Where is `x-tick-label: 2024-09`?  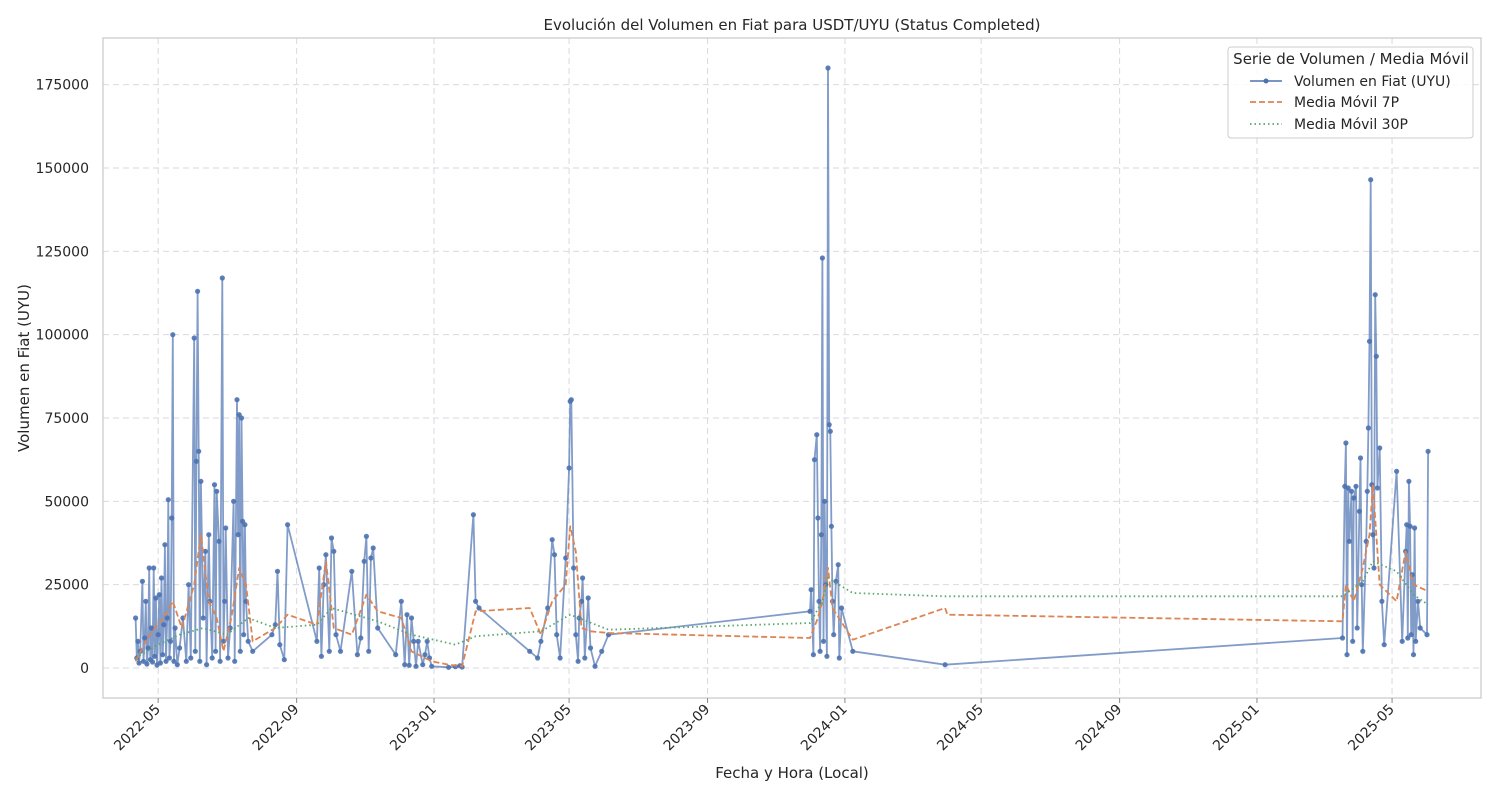 x-tick-label: 2024-09 is located at coordinates (1099, 728).